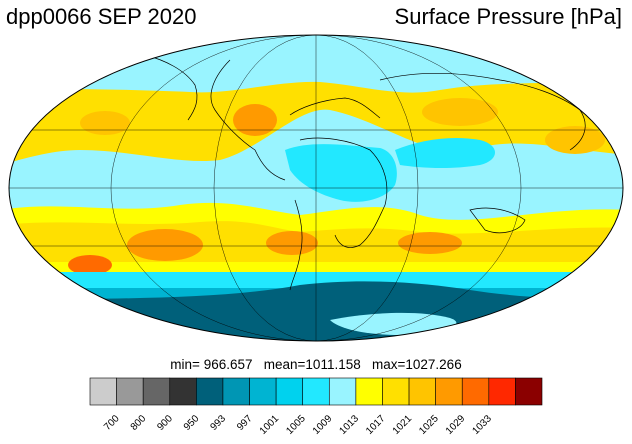 This screenshot has height=444, width=632. What do you see at coordinates (393, 323) in the screenshot?
I see `antarctic-continent` at bounding box center [393, 323].